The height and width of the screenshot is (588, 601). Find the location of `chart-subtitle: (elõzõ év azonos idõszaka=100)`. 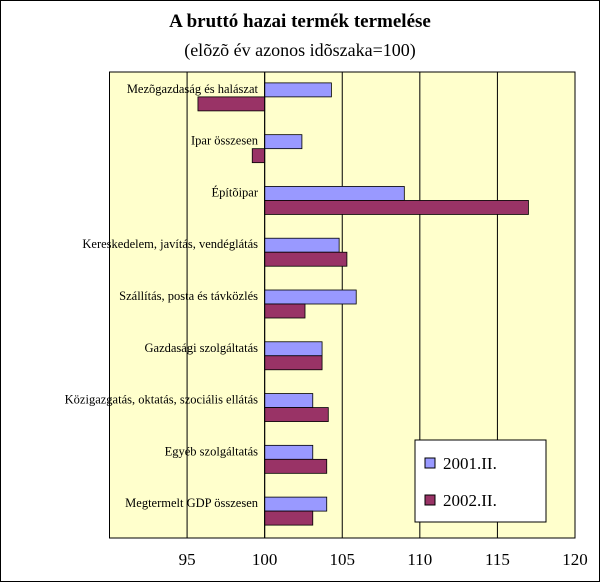

chart-subtitle: (elõzõ év azonos idõszaka=100) is located at coordinates (300, 50).